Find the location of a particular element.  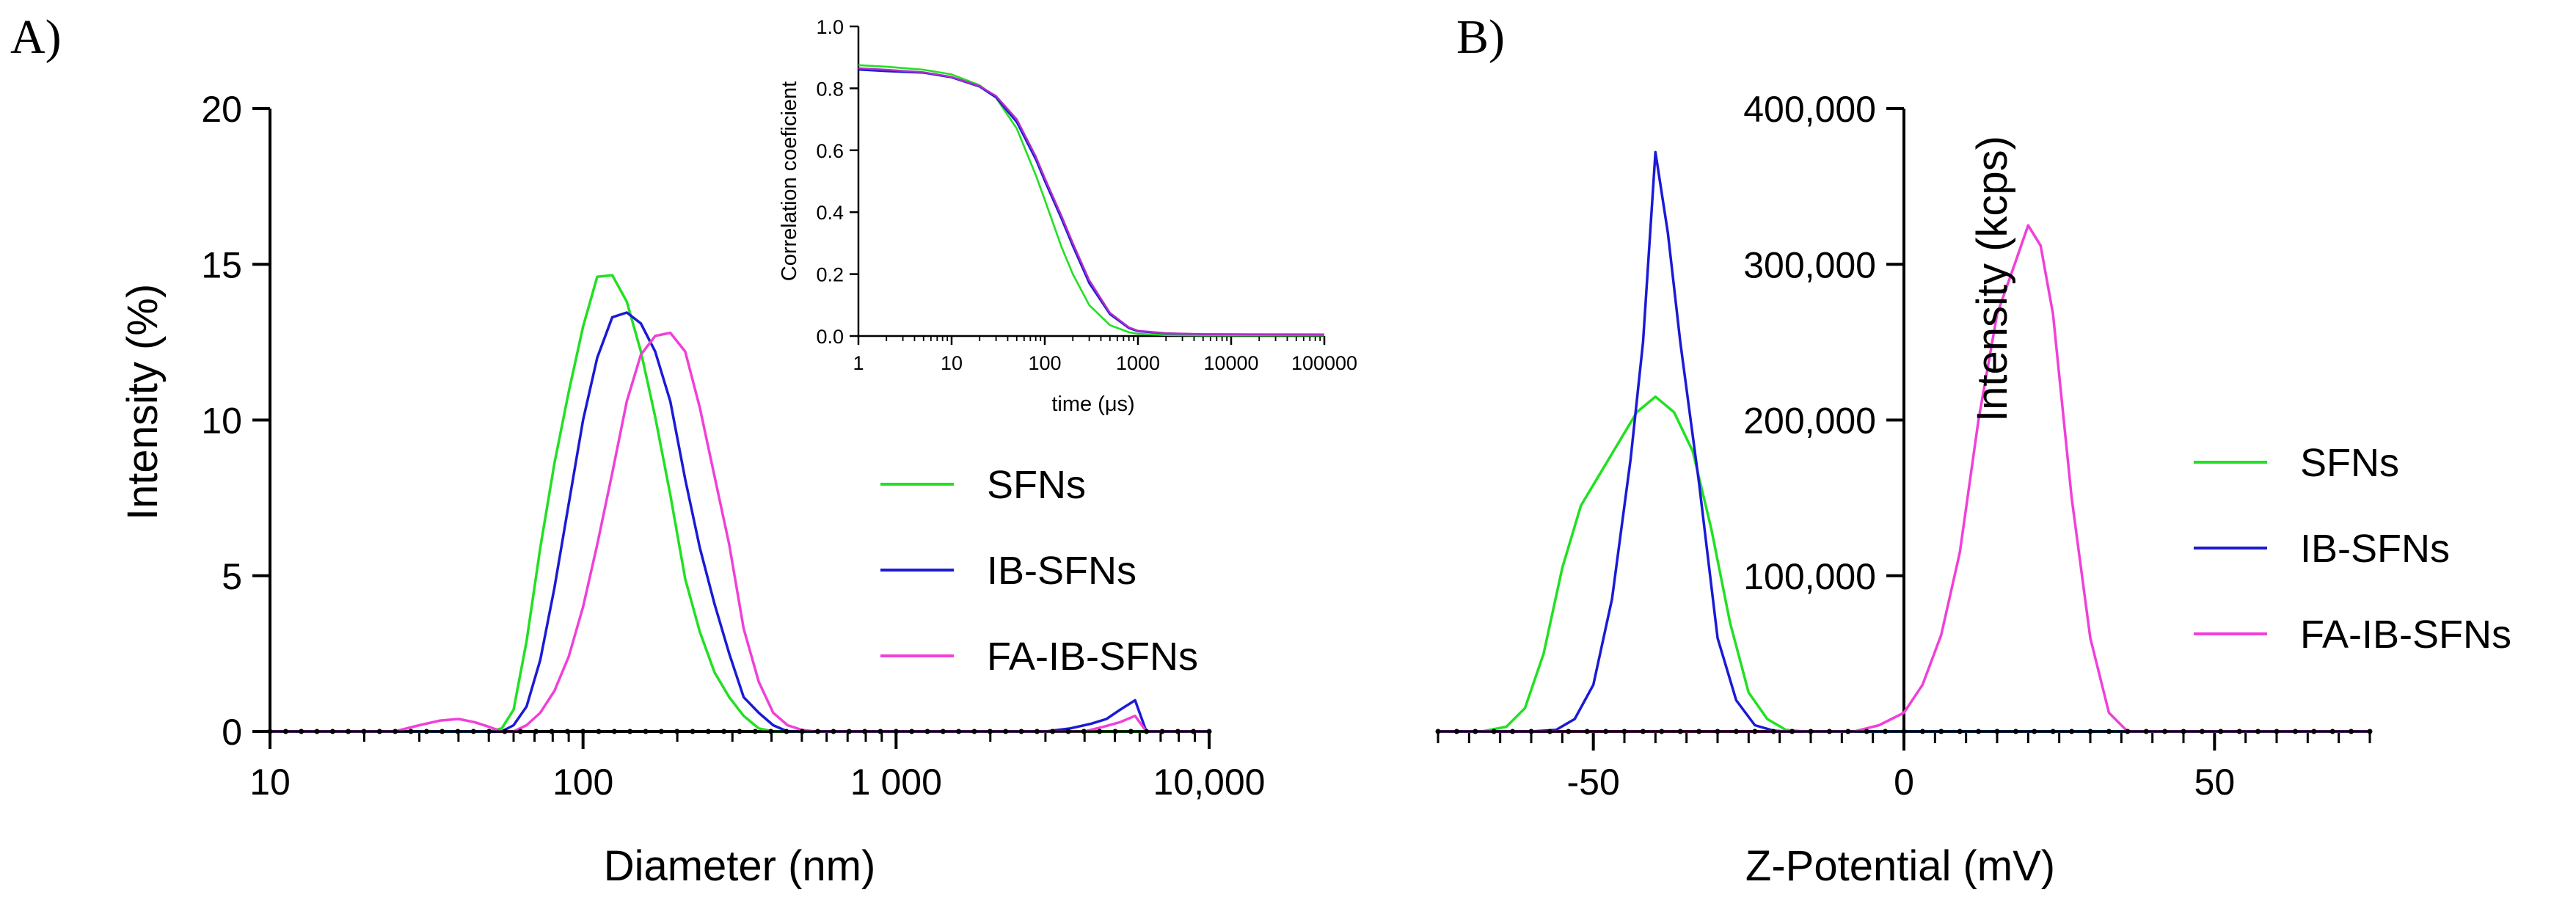

panel-a-y-tick-label: 20 is located at coordinates (221, 109).